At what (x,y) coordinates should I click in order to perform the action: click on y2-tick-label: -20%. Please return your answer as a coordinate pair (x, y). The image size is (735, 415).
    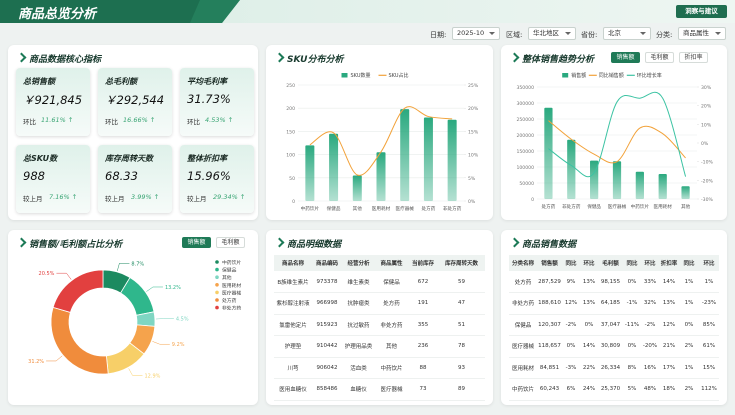
    Looking at the image, I should click on (707, 181).